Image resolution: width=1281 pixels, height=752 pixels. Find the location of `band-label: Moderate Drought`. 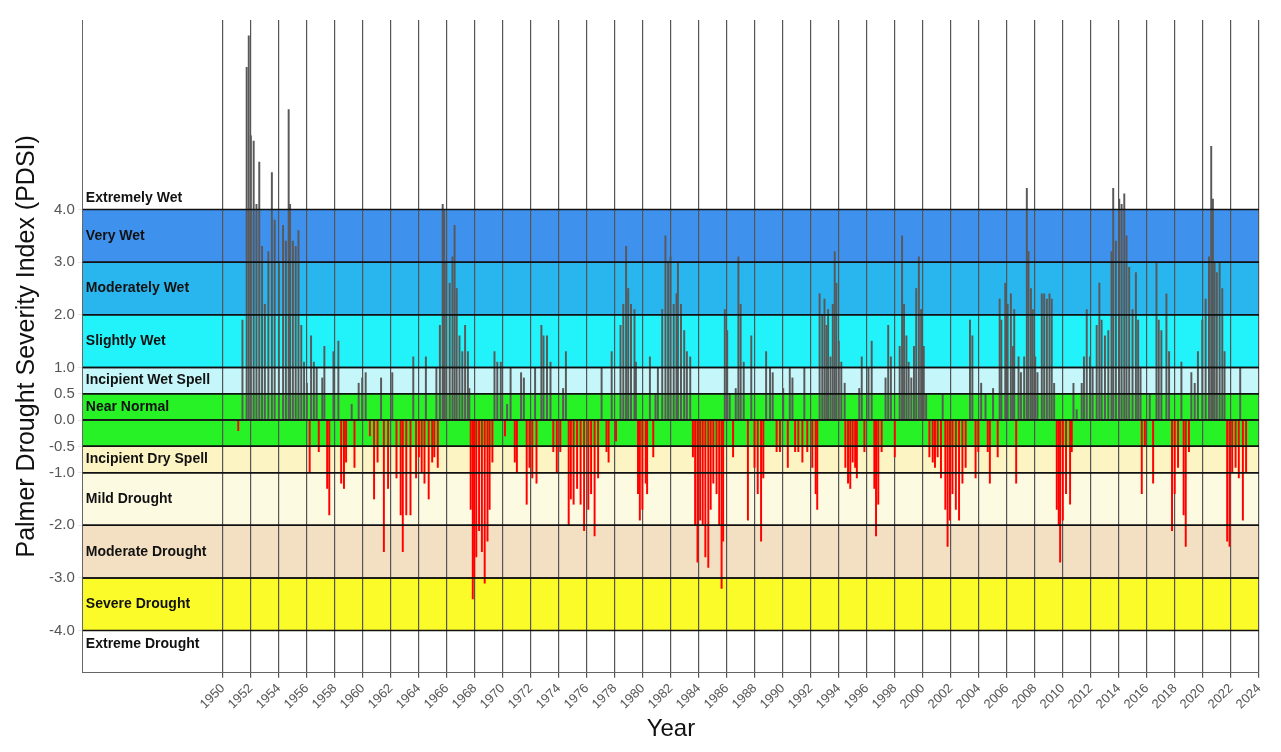

band-label: Moderate Drought is located at coordinates (146, 550).